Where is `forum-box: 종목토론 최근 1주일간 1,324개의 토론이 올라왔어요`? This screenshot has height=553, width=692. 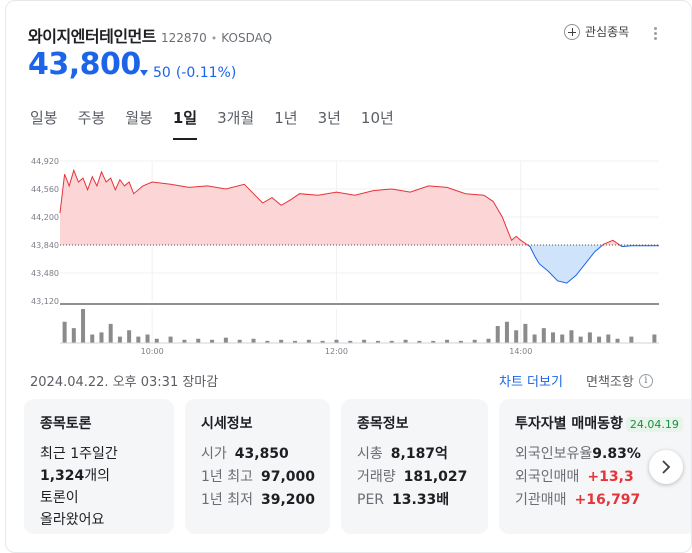
forum-box: 종목토론 최근 1주일간 1,324개의 토론이 올라왔어요 is located at coordinates (99, 466).